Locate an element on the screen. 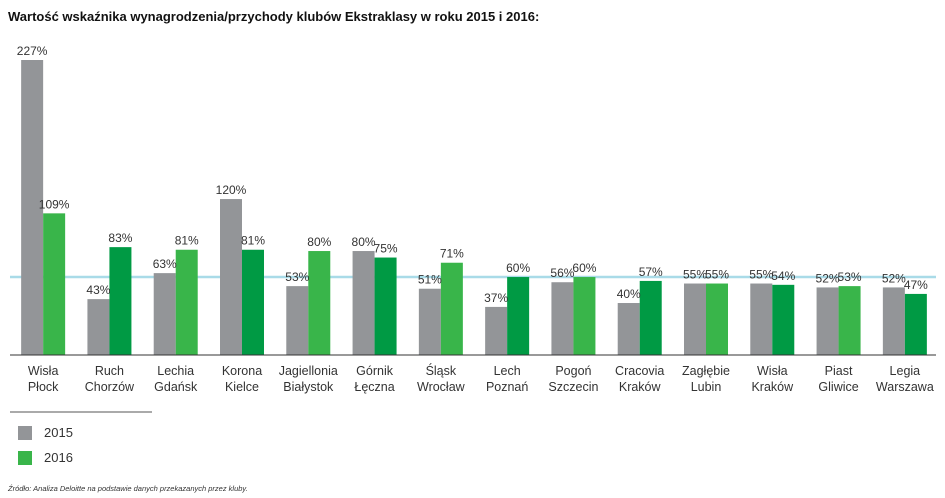 This screenshot has width=945, height=498. data-label-2016-6: 71% is located at coordinates (452, 254).